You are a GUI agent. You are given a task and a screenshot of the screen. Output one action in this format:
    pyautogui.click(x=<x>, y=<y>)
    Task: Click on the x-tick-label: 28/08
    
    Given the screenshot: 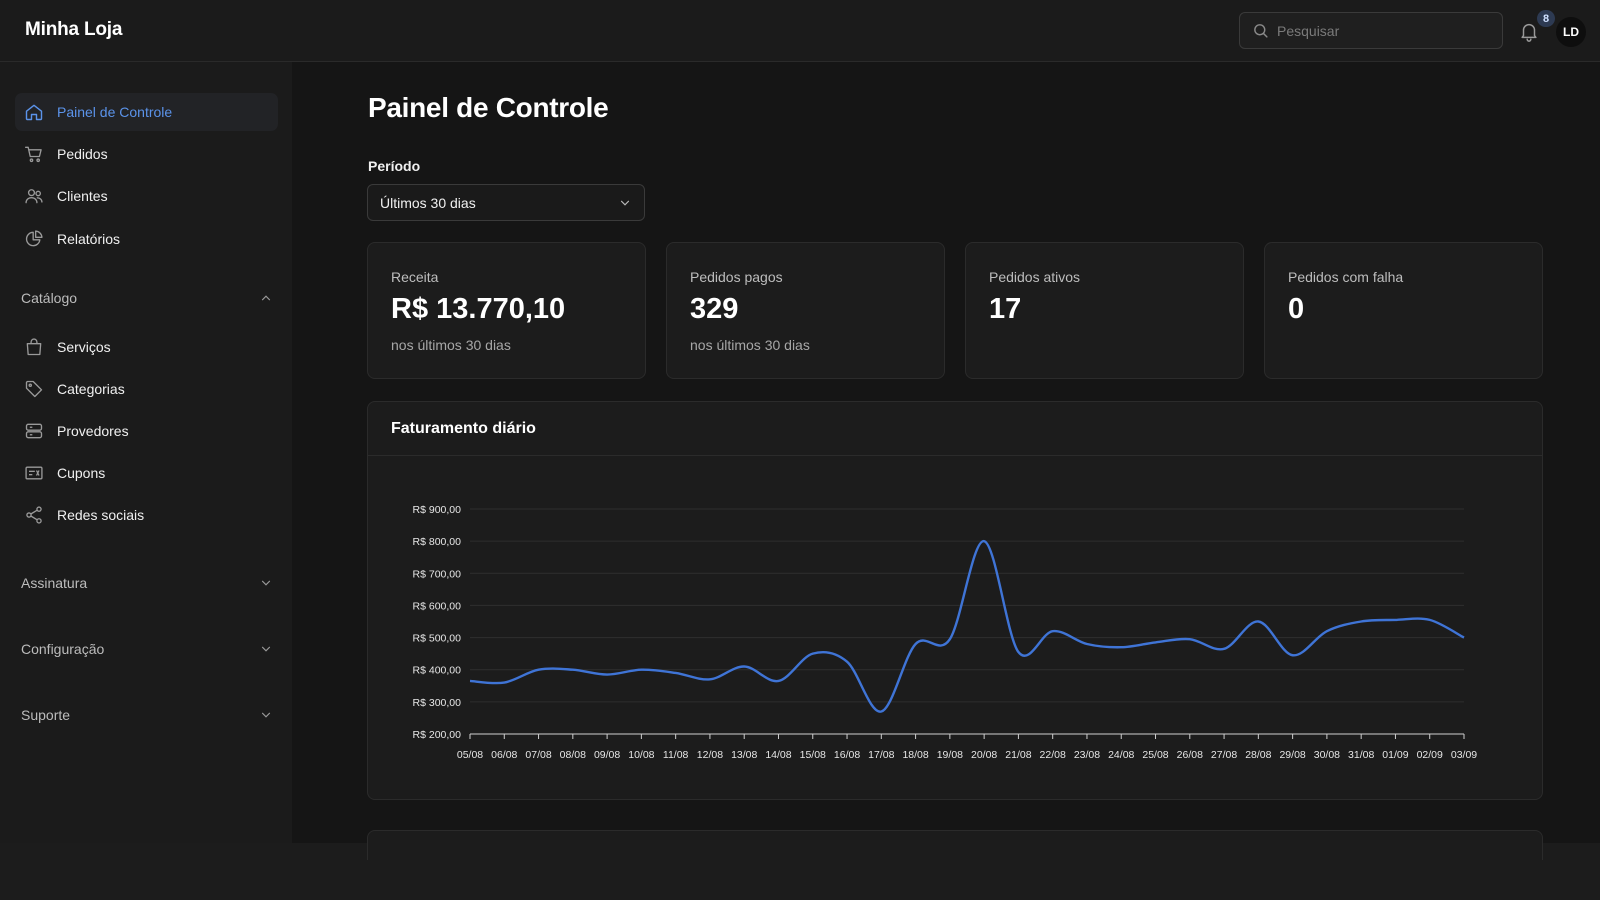 What is the action you would take?
    pyautogui.click(x=1258, y=755)
    